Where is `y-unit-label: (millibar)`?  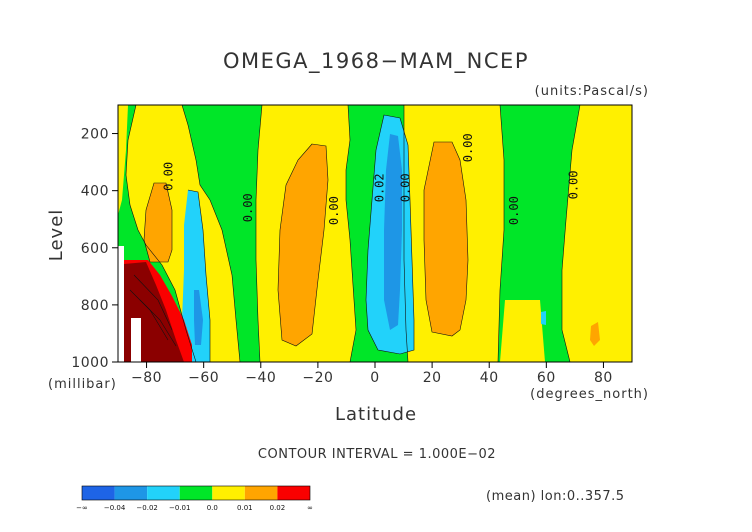
y-unit-label: (millibar) is located at coordinates (82, 384).